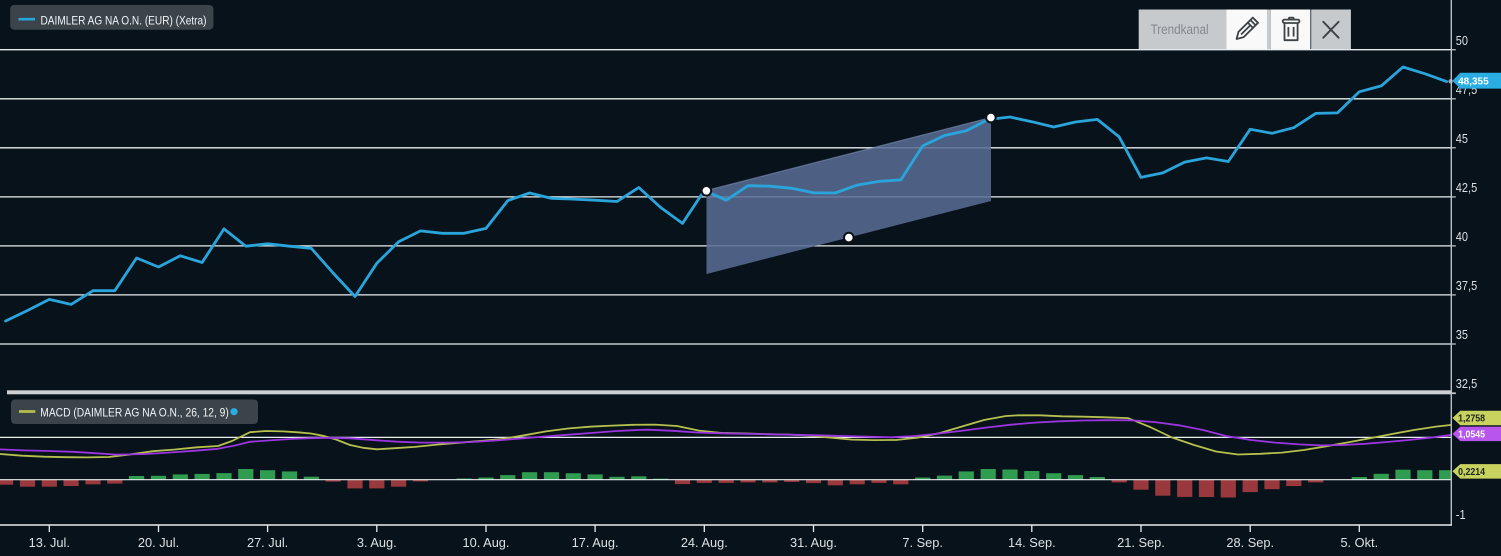 Image resolution: width=1501 pixels, height=556 pixels. Describe the element at coordinates (158, 542) in the screenshot. I see `svg-text: 20. Jul.` at that location.